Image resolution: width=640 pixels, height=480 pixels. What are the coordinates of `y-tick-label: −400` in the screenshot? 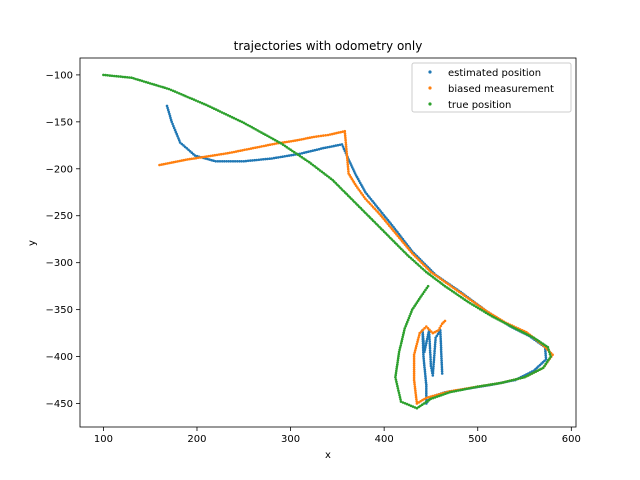 It's located at (59, 357).